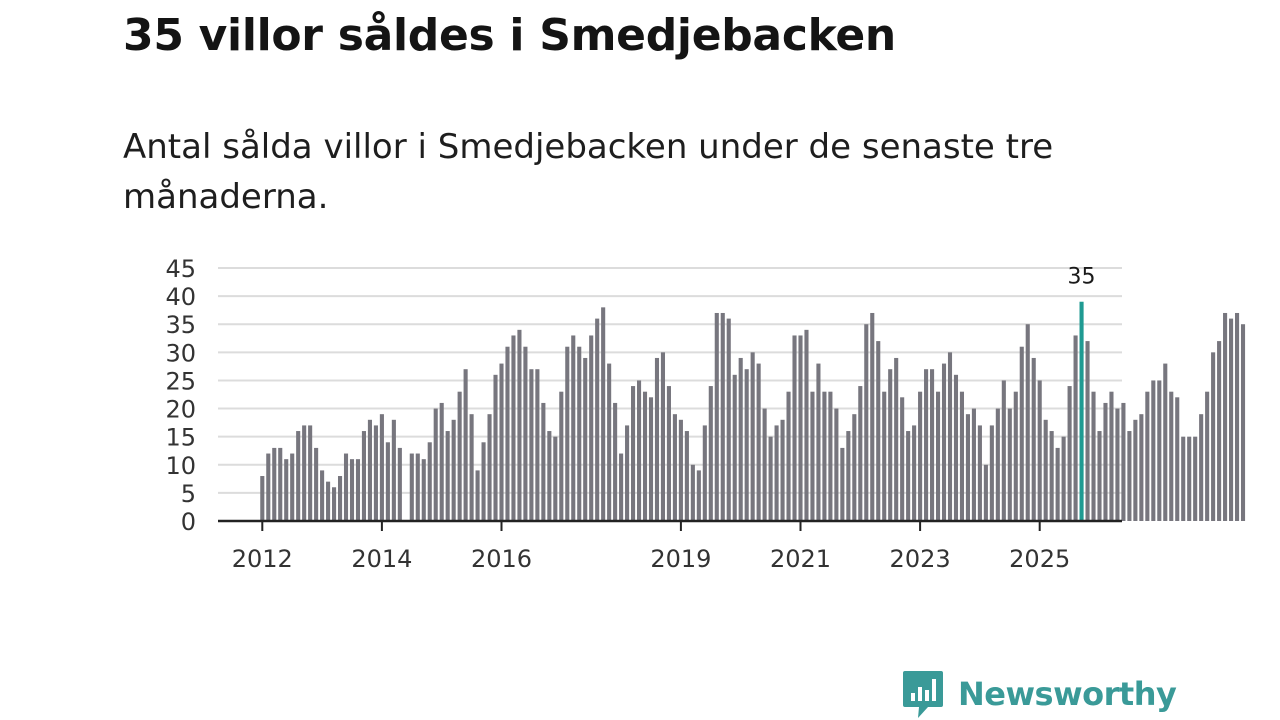 The height and width of the screenshot is (720, 1280). What do you see at coordinates (180, 466) in the screenshot?
I see `y-tick-label: 10` at bounding box center [180, 466].